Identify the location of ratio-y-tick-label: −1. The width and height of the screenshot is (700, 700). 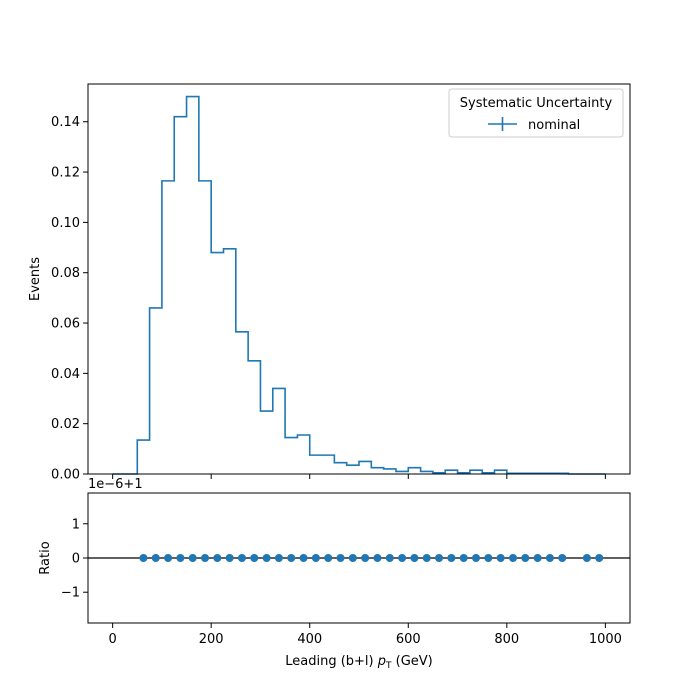
(70, 593).